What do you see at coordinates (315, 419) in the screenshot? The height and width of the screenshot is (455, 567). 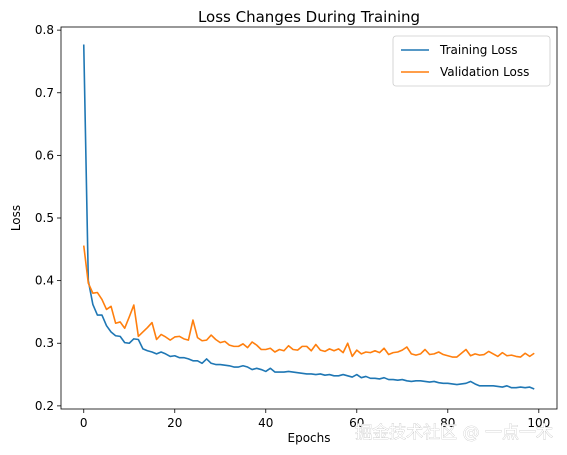 I see `x-axis-ticks: 0 20 40 60 80 100` at bounding box center [315, 419].